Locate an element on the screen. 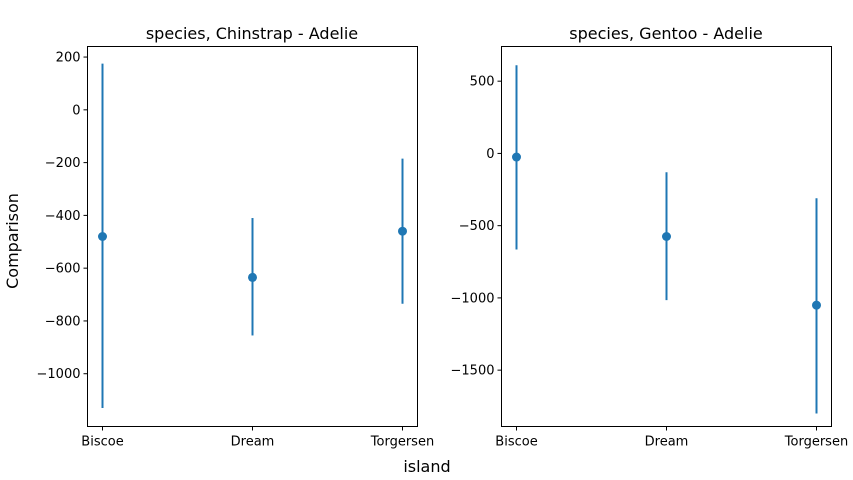  y-tick-label: −600 is located at coordinates (63, 269).